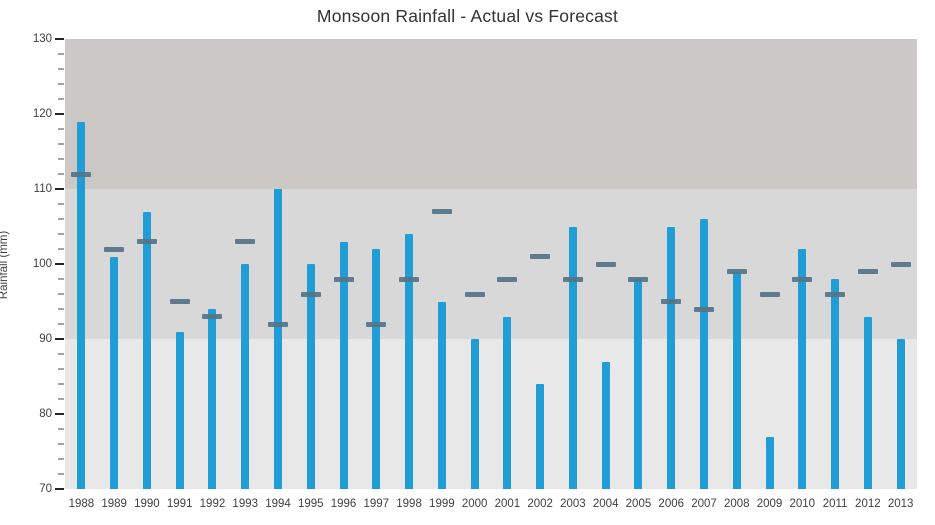 This screenshot has height=525, width=935. Describe the element at coordinates (868, 504) in the screenshot. I see `x-tick-label-2012: 2012` at that location.